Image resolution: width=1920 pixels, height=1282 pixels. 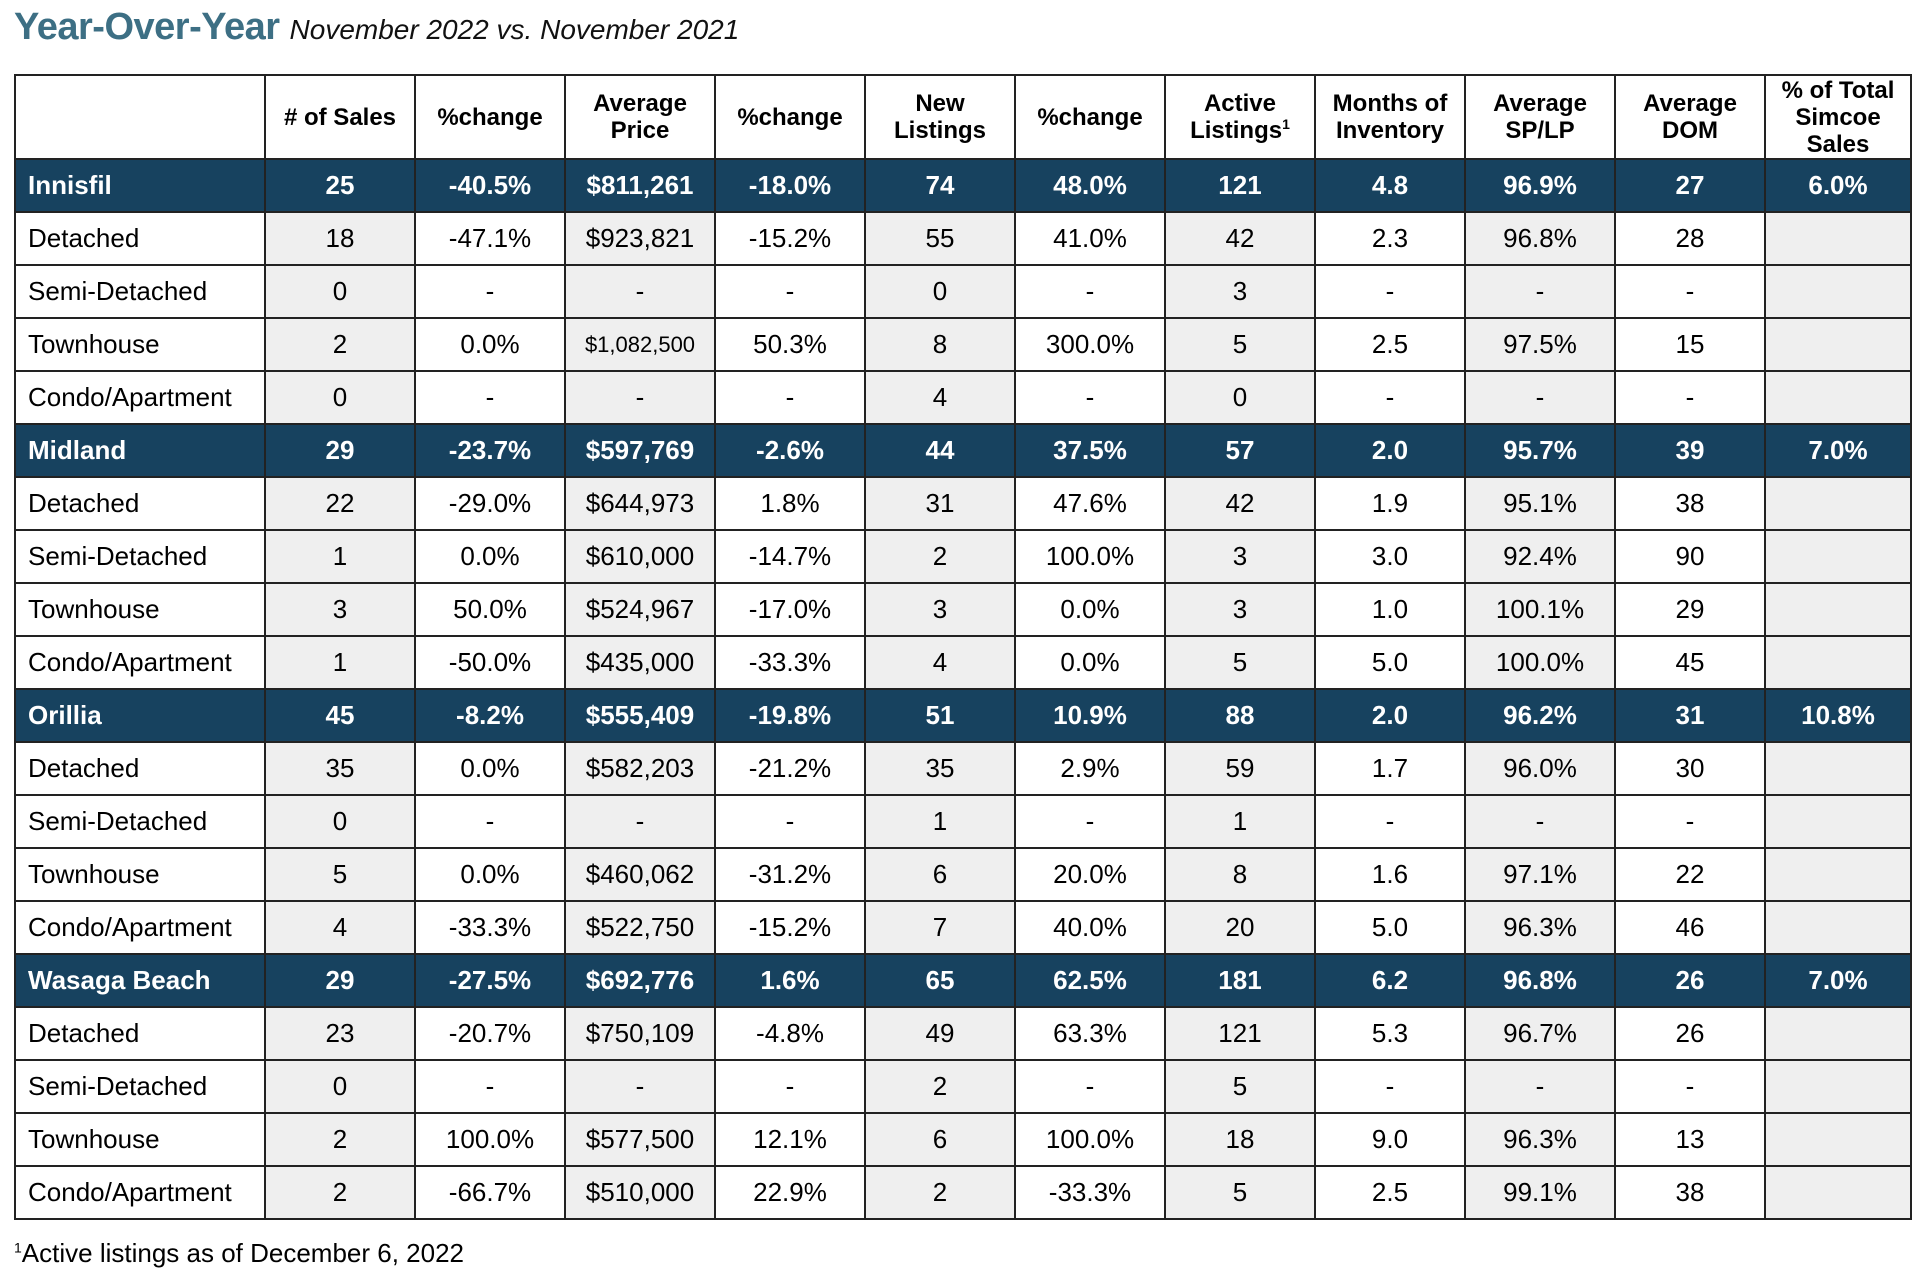 What do you see at coordinates (790, 556) in the screenshot?
I see `table-cell: -14.7%` at bounding box center [790, 556].